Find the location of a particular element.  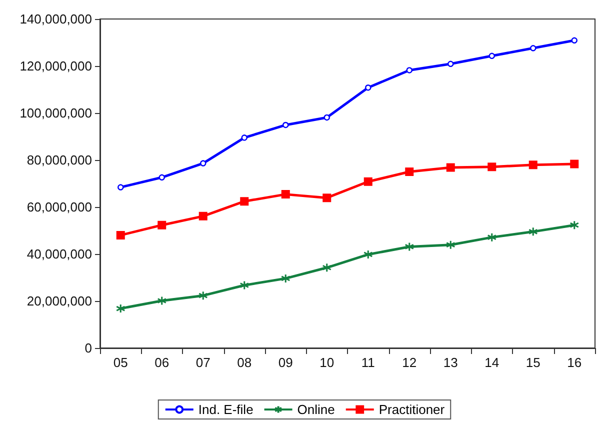

x-tick-label: 11 is located at coordinates (368, 362).